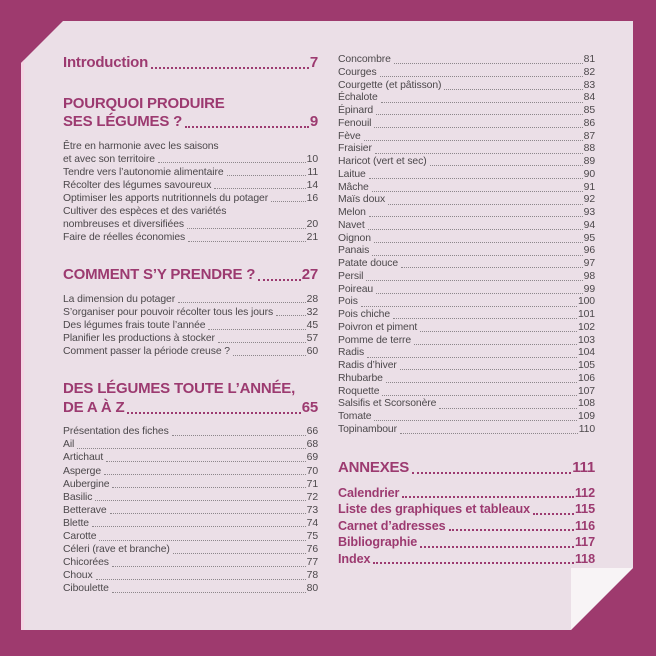  Describe the element at coordinates (190, 549) in the screenshot. I see `toc-entry: Céleri (rave et branche) 76` at that location.